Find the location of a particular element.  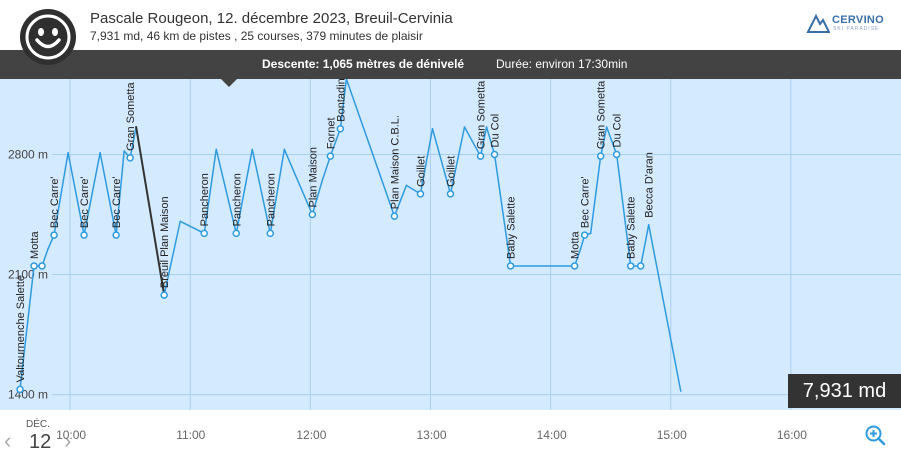

time-tick-label: 14:00 is located at coordinates (551, 435).